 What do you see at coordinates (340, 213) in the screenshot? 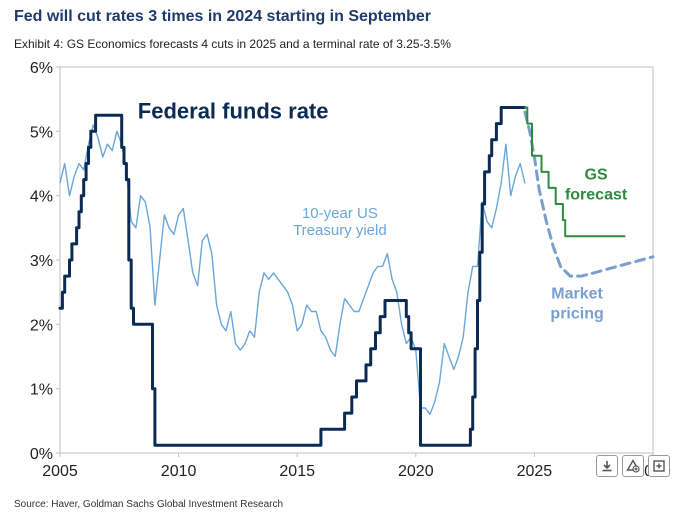
I see `series-label-treasury: 10-year US` at bounding box center [340, 213].